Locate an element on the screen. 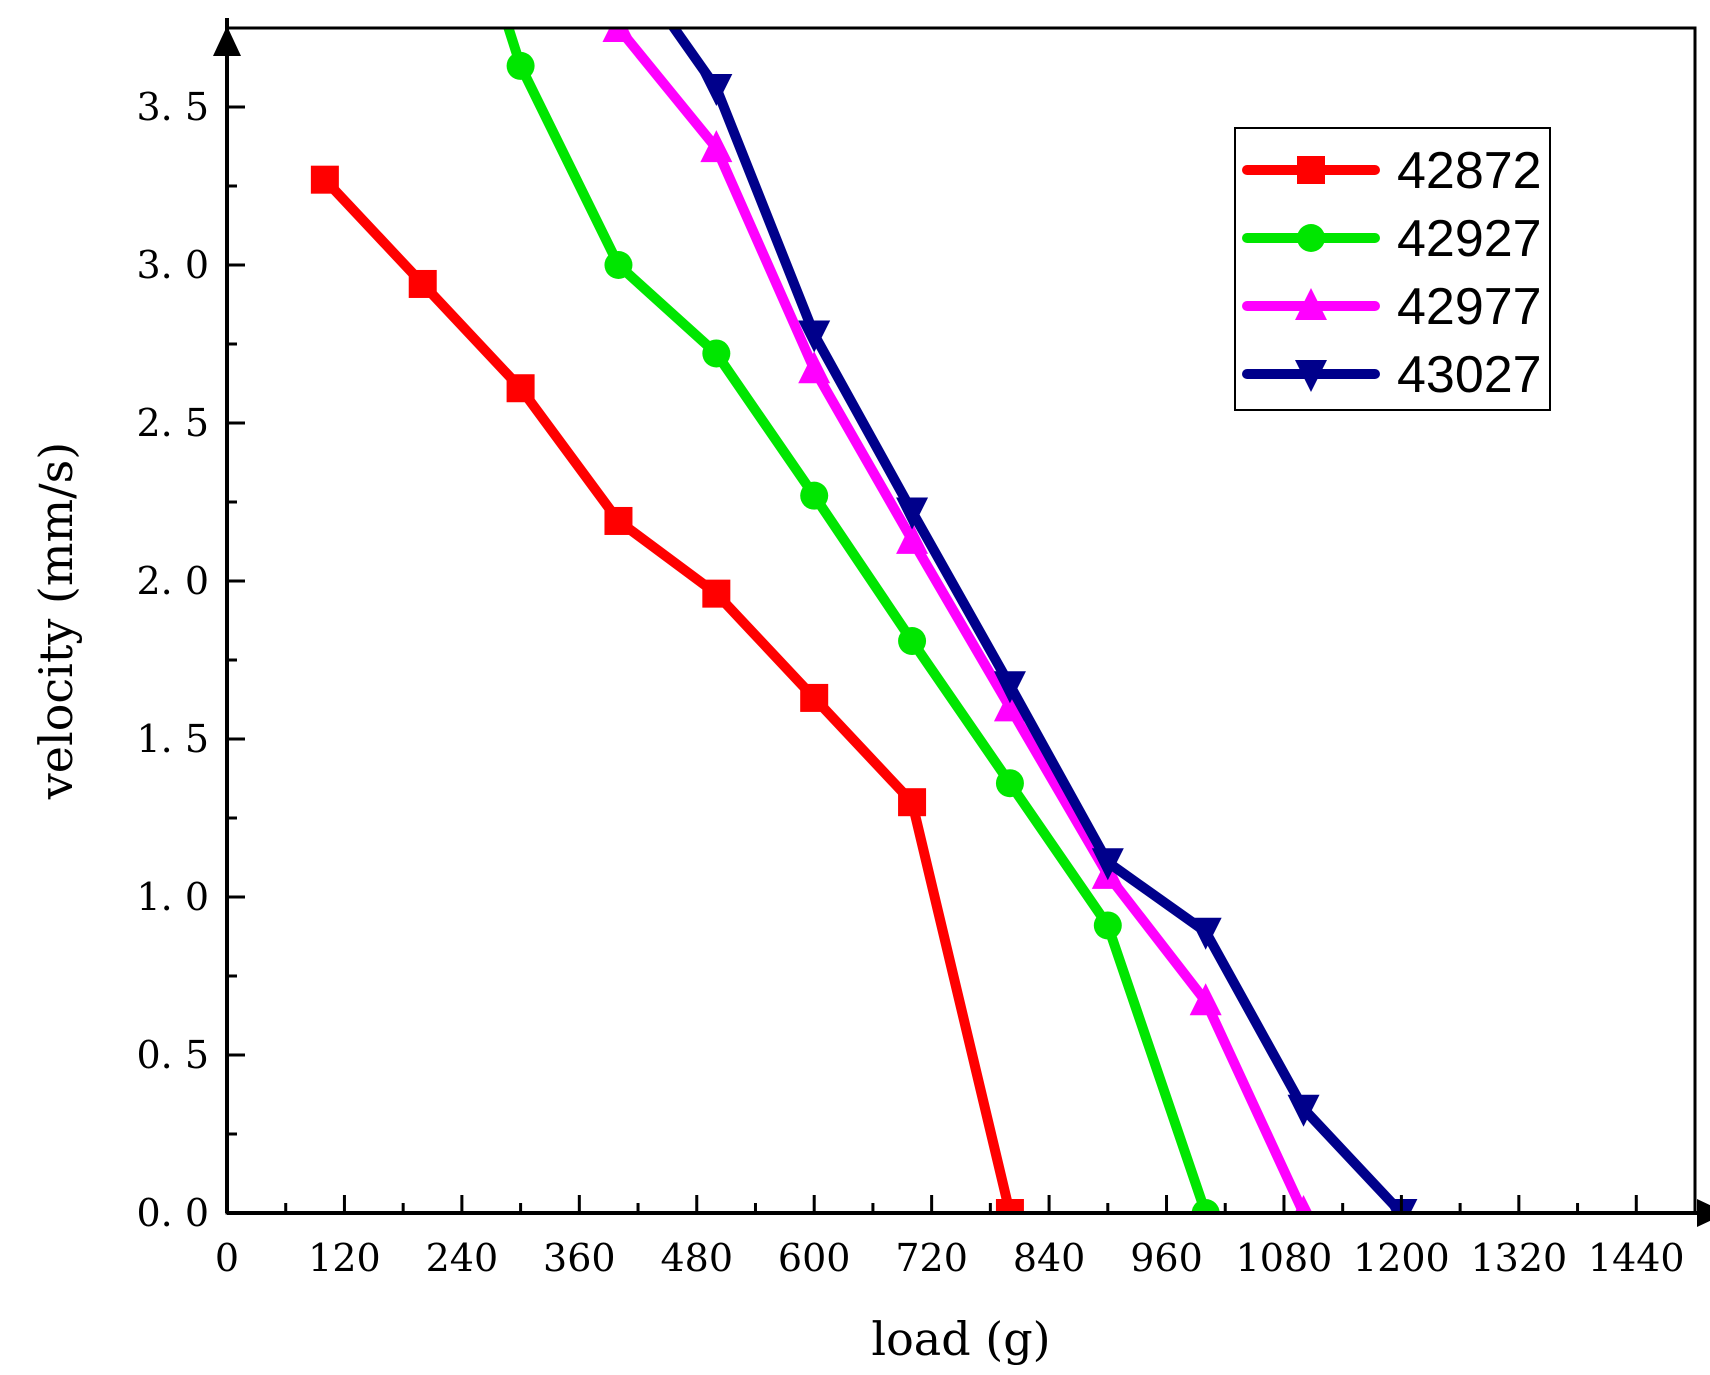 Image resolution: width=1710 pixels, height=1375 pixels. x-tick-label: 120 is located at coordinates (344, 1258).